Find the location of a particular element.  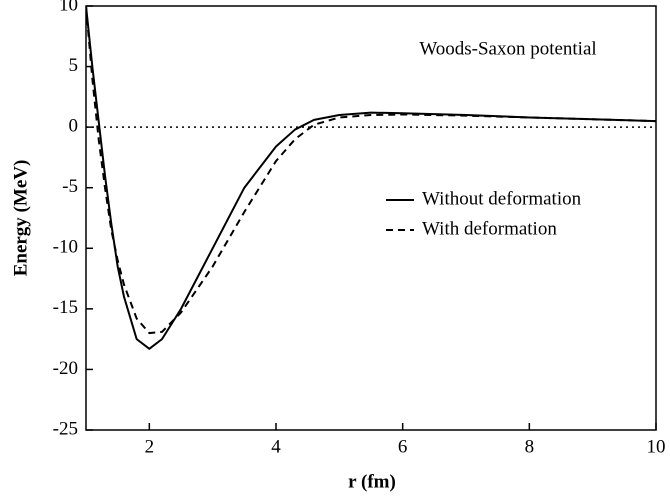

annotation: Woods-Saxon potential is located at coordinates (507, 48).